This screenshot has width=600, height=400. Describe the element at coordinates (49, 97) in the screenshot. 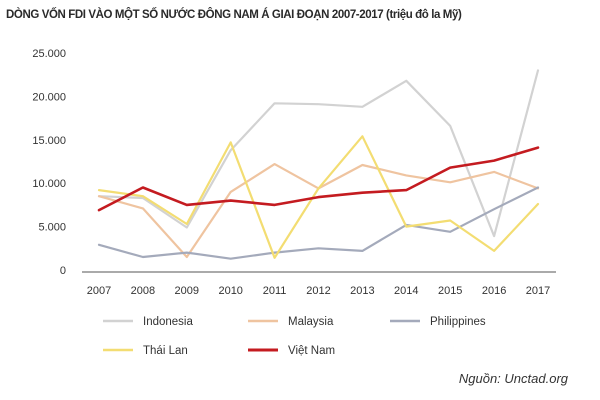

I see `y-tick-label: 20.000` at that location.